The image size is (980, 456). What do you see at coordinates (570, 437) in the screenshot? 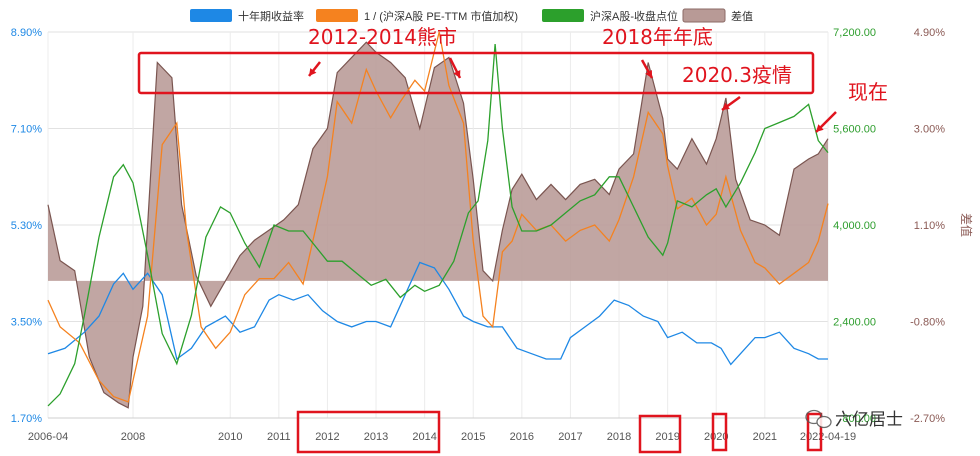
I see `x-tick-label: 2017` at bounding box center [570, 437].